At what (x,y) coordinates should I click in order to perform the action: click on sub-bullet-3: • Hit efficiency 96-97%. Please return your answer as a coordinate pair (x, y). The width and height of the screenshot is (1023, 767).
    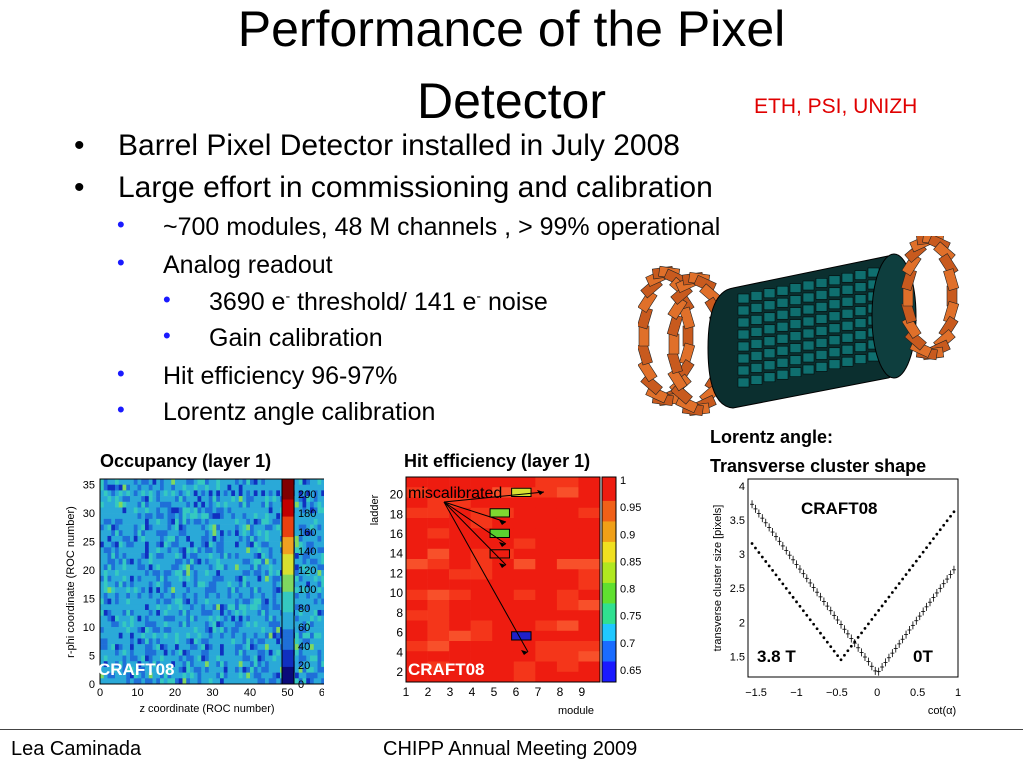
    Looking at the image, I should click on (257, 376).